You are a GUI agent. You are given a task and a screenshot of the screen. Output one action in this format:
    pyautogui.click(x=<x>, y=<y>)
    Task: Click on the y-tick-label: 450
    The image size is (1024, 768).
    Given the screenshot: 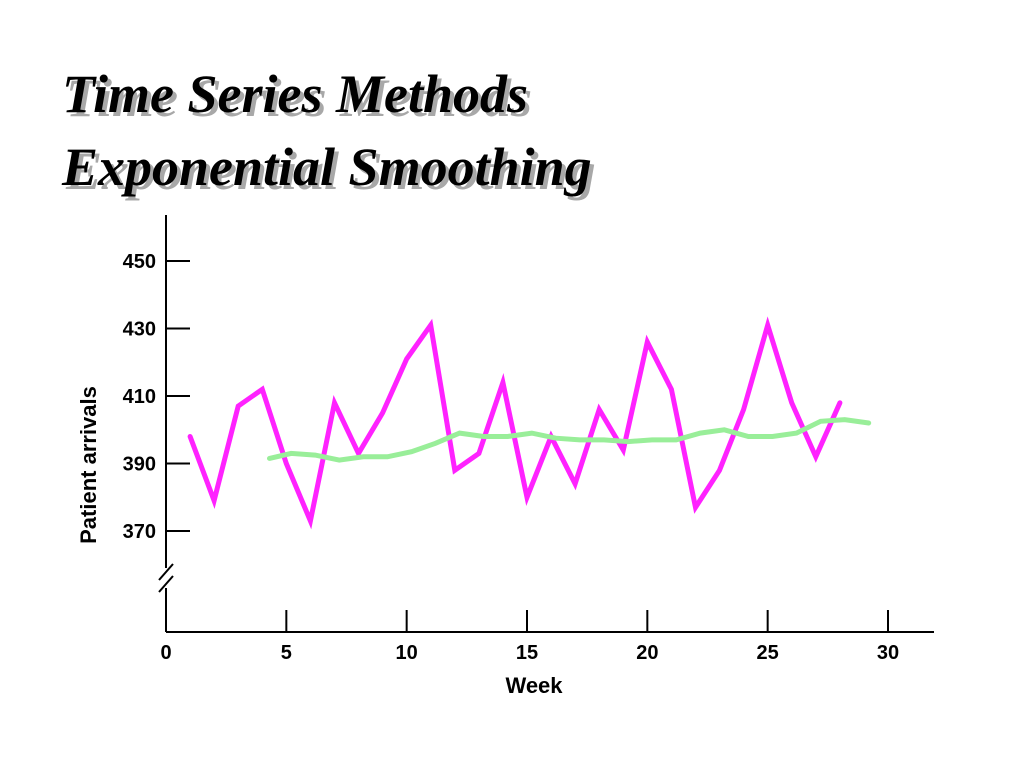 What is the action you would take?
    pyautogui.click(x=139, y=262)
    